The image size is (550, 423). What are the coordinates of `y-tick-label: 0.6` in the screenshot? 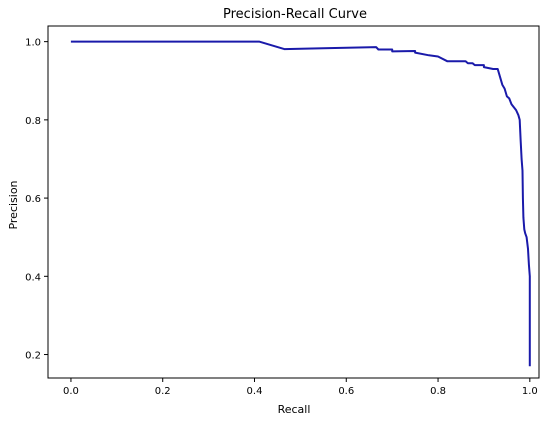 It's located at (33, 199).